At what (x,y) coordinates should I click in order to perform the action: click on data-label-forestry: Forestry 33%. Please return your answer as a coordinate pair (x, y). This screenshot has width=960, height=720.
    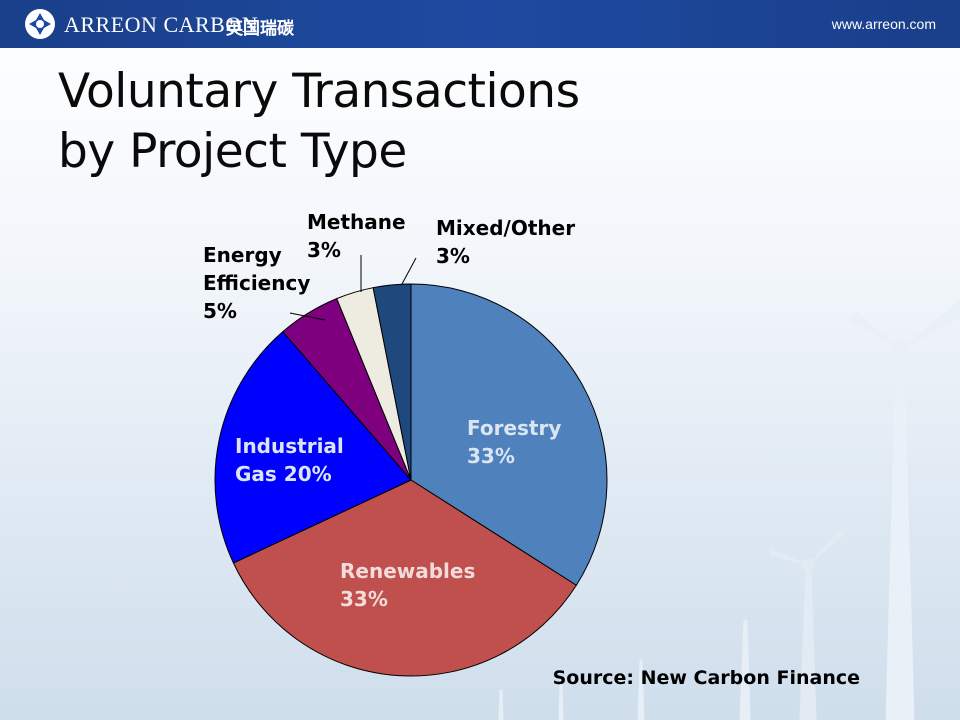
    Looking at the image, I should click on (514, 442).